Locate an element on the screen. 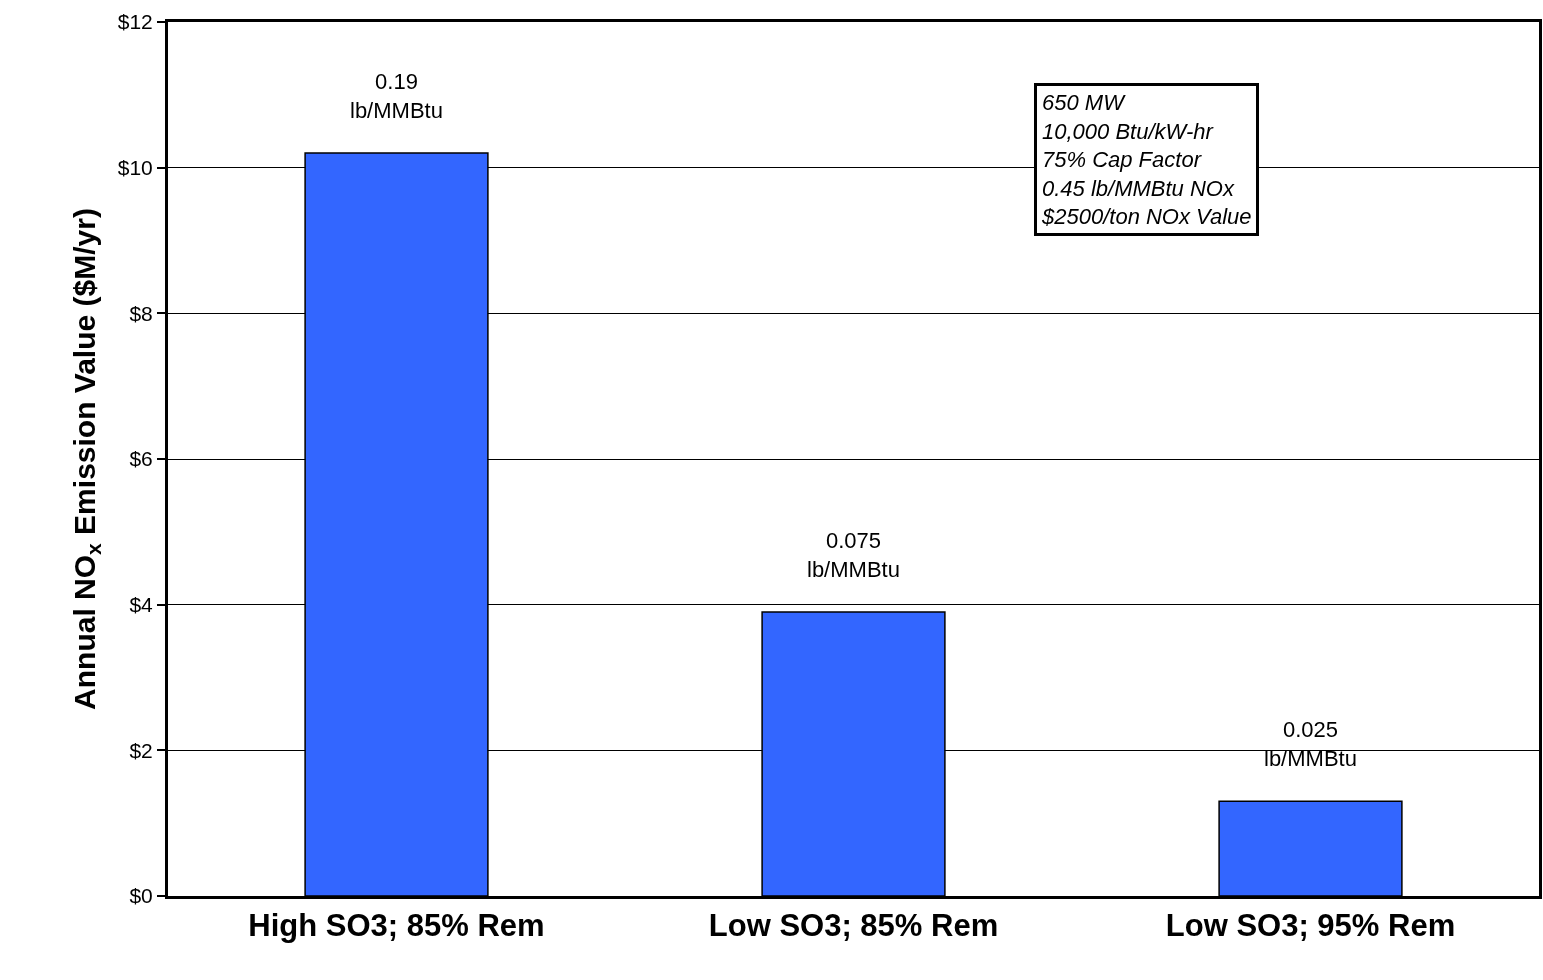  y-tick-label: $4 is located at coordinates (141, 605).